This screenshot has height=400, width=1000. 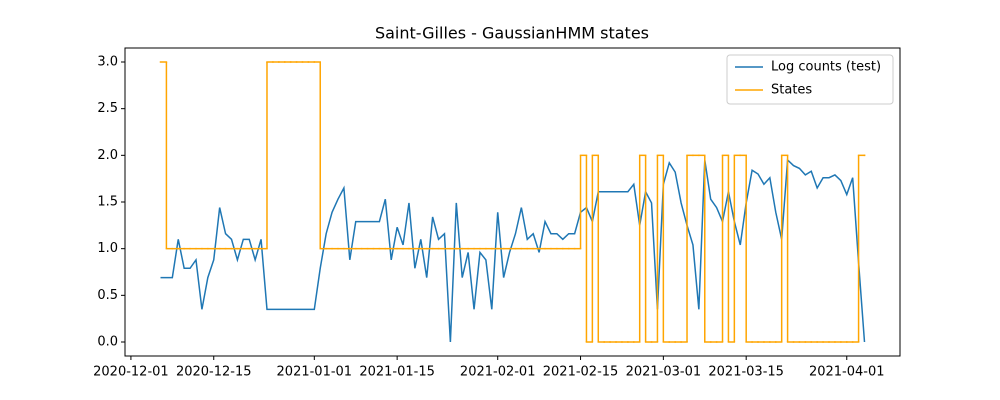 I want to click on x-tick-label: 2021-03-01, so click(x=664, y=372).